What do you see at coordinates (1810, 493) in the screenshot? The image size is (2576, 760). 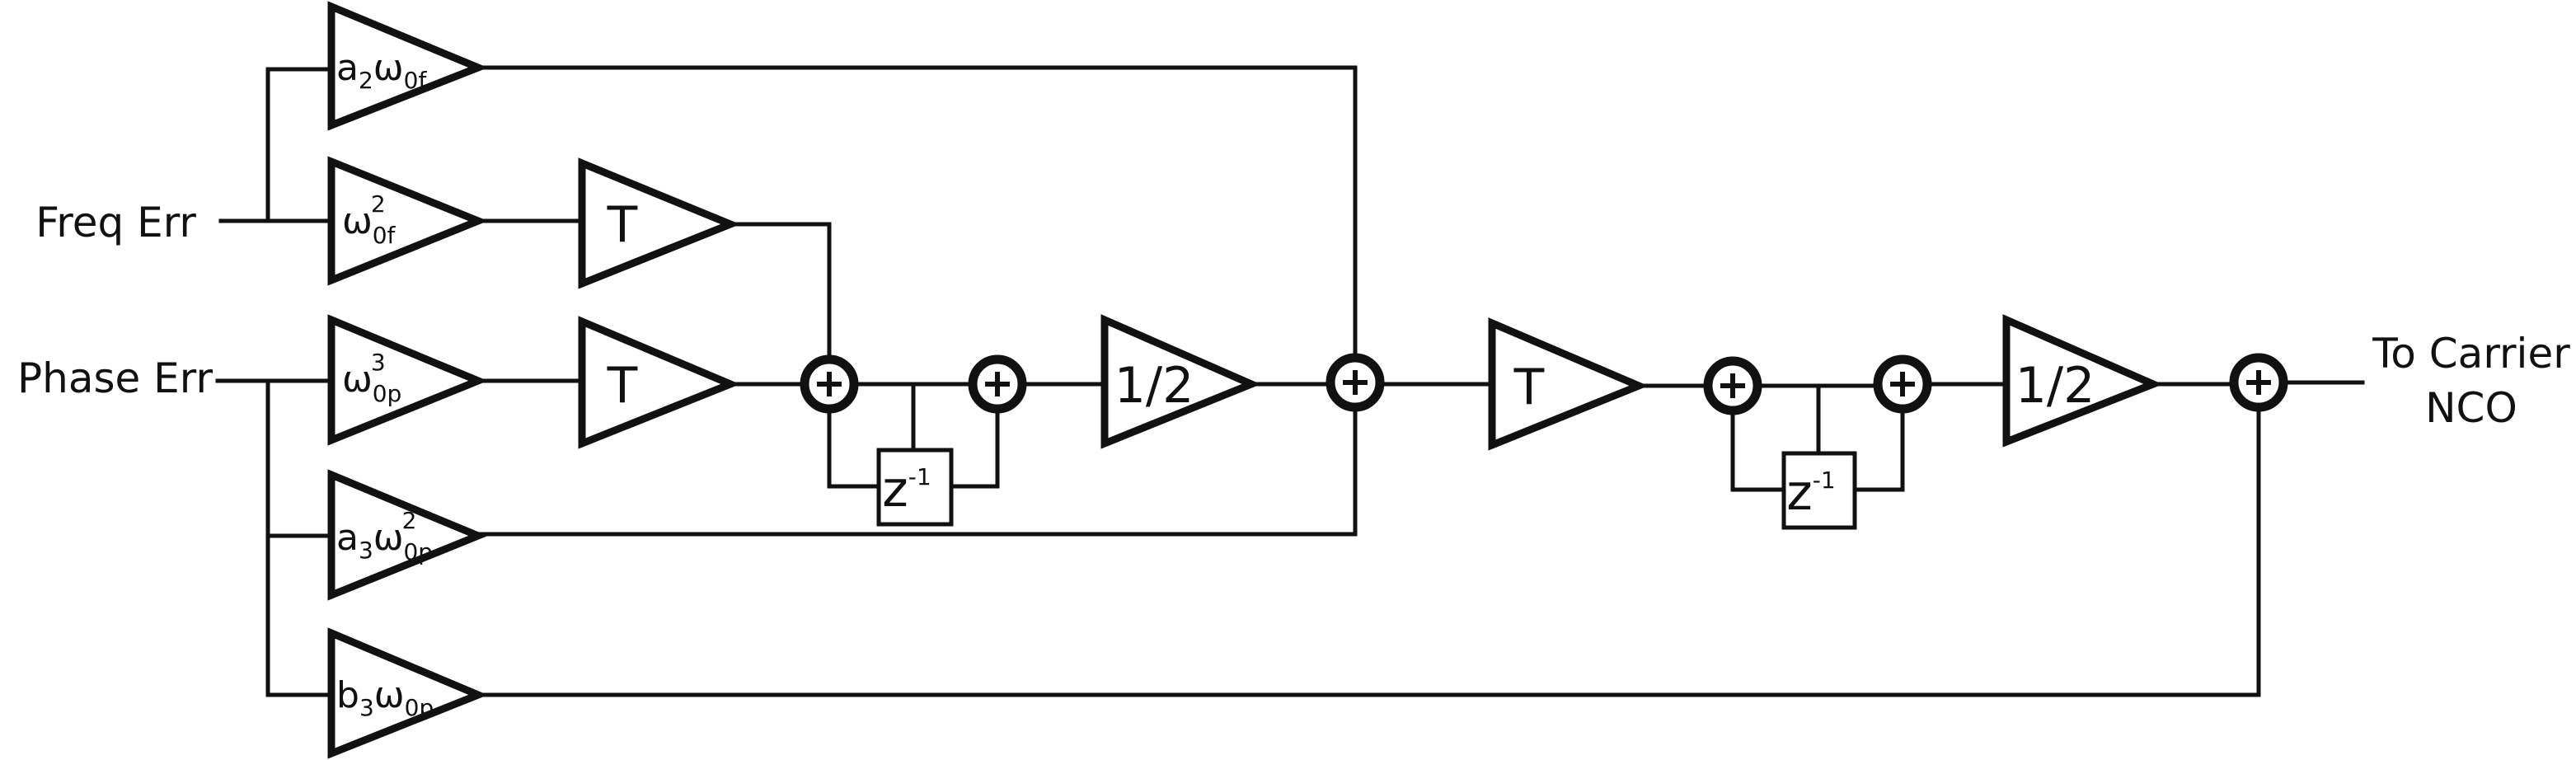 I see `delay-z-inverse-2-label: z-1` at bounding box center [1810, 493].